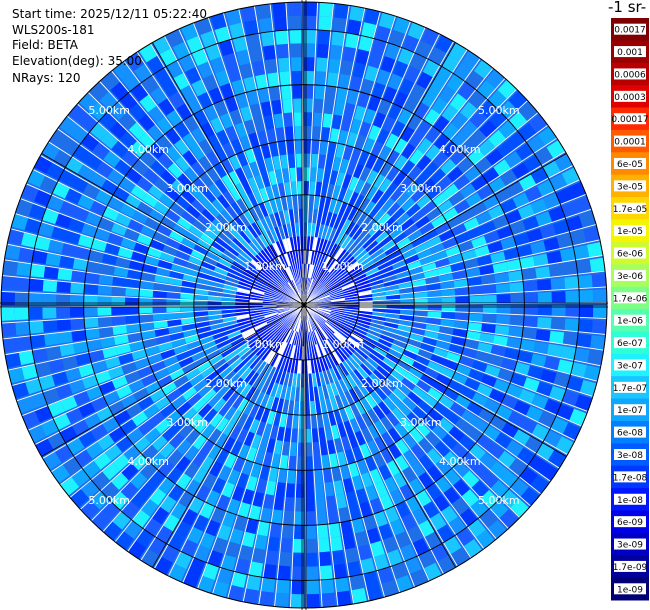  What do you see at coordinates (629, 120) in the screenshot?
I see `colorbar-tick-label: 0.00017` at bounding box center [629, 120].